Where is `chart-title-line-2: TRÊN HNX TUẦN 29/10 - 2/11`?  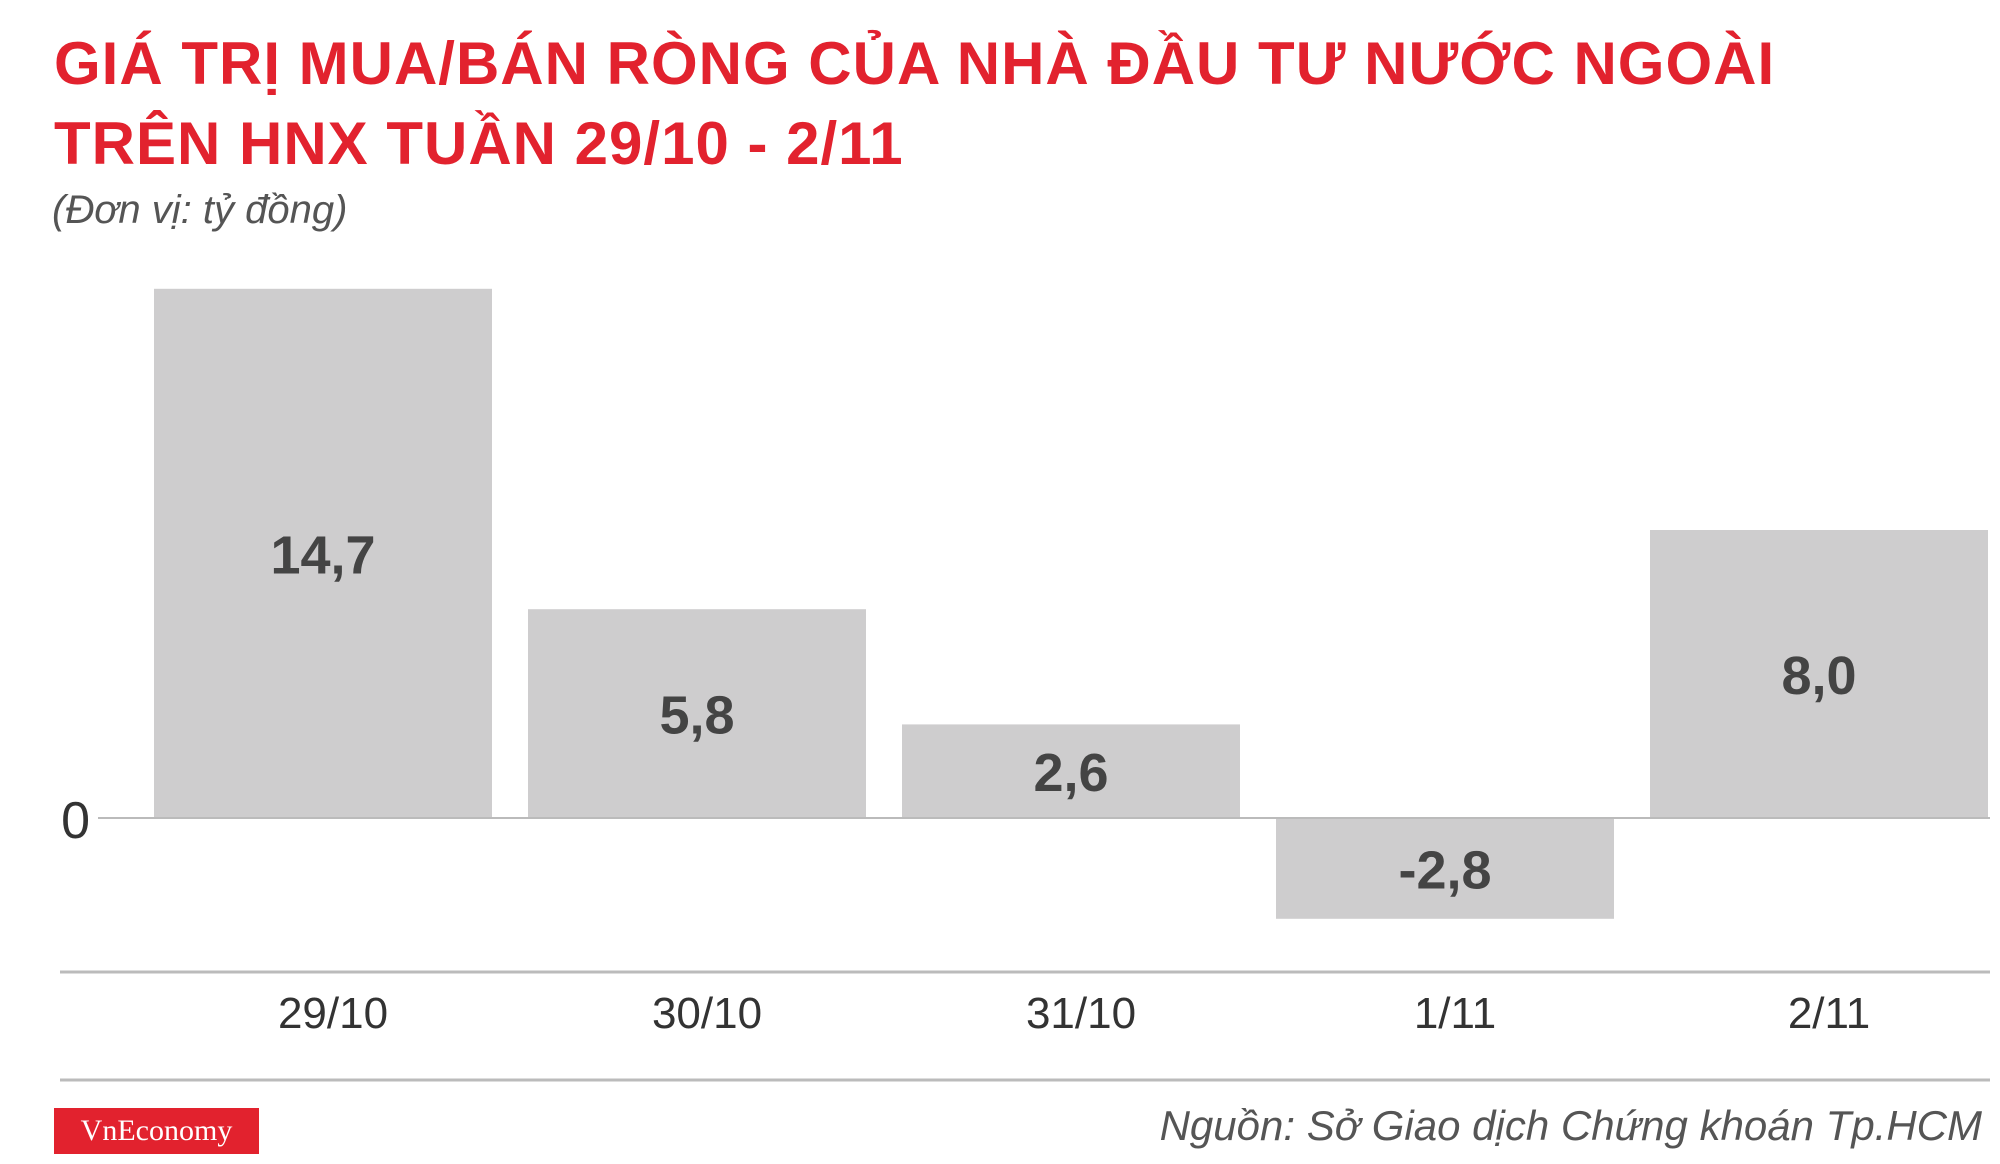
chart-title-line-2: TRÊN HNX TUẦN 29/10 - 2/11 is located at coordinates (479, 143).